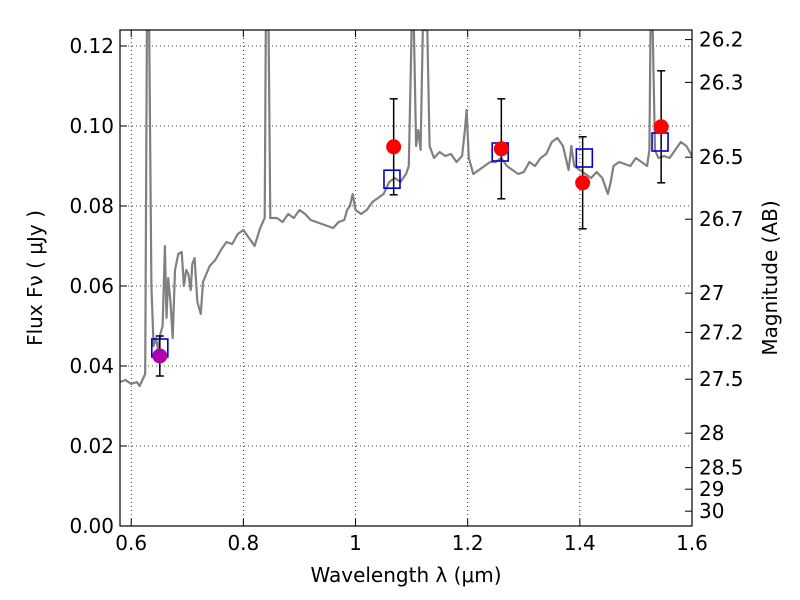 This screenshot has height=600, width=800. Describe the element at coordinates (405, 575) in the screenshot. I see `x-axis-label: Wavelength λ (μm)` at that location.